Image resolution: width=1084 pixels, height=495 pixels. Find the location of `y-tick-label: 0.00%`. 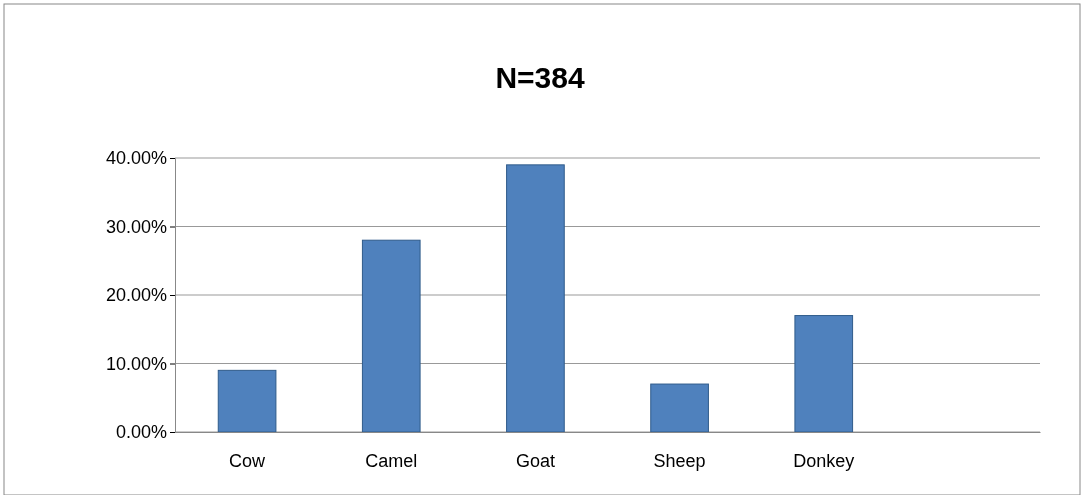

y-tick-label: 0.00% is located at coordinates (141, 432).